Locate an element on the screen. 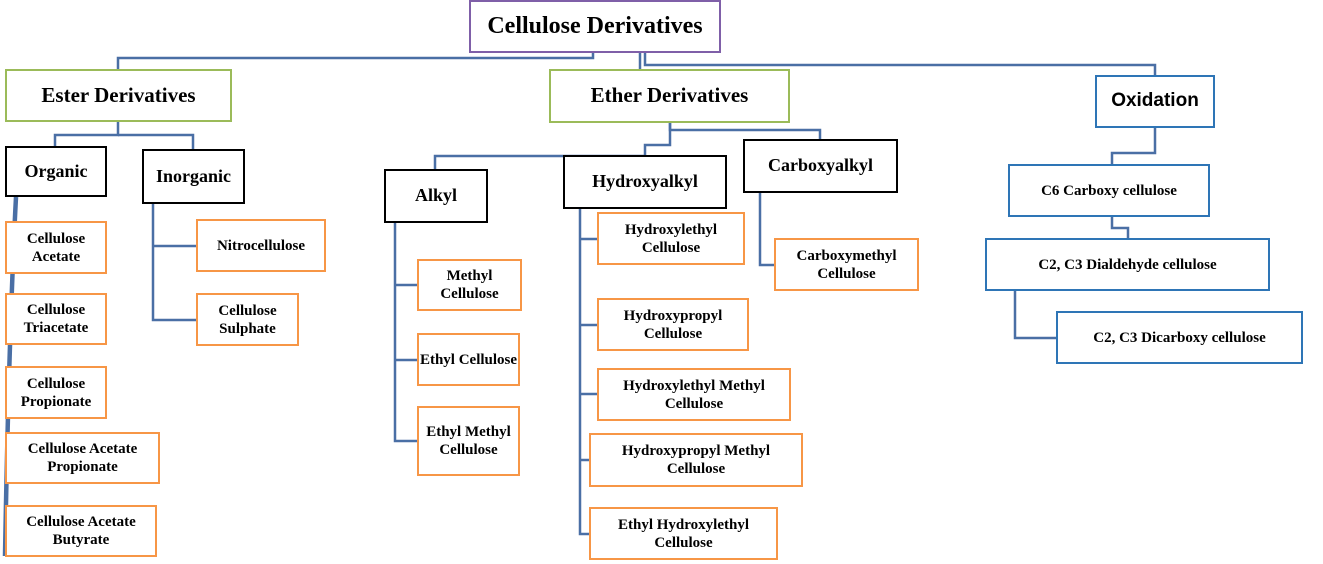 The image size is (1323, 564). oxidation-item-dialdehyde: C2, C3 Dialdehyde cellulose is located at coordinates (1127, 264).